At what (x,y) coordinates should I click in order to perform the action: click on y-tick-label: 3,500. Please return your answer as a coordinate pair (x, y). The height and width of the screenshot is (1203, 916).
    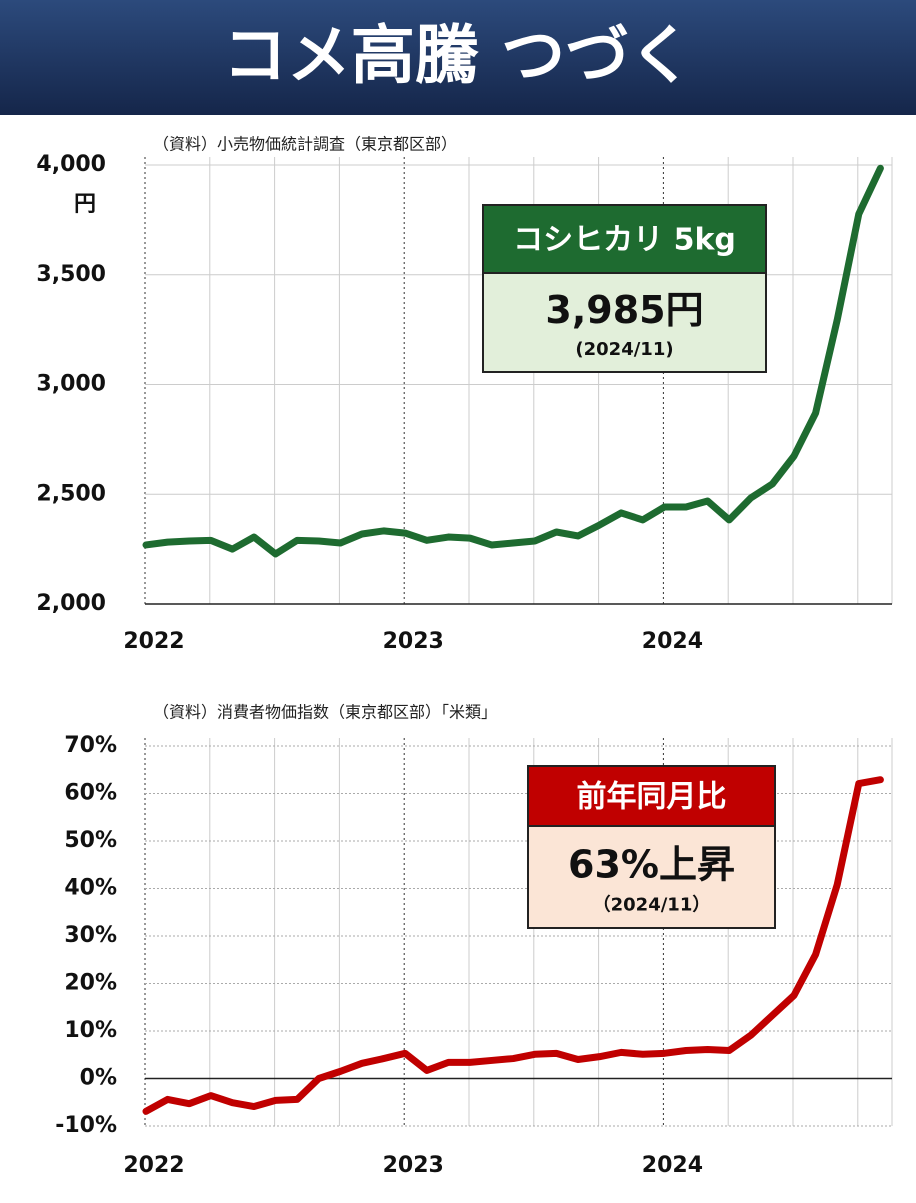
    Looking at the image, I should click on (71, 274).